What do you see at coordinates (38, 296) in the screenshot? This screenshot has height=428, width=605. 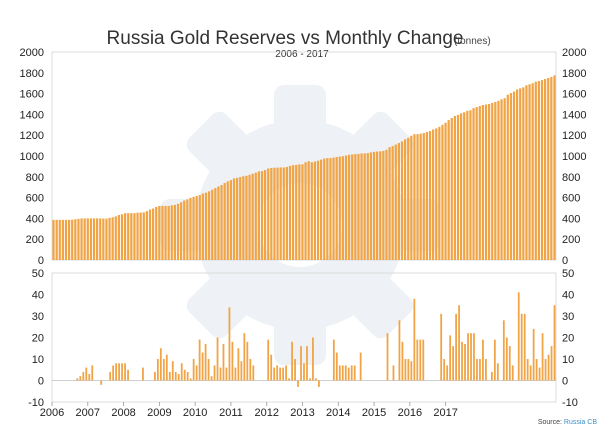 I see `y-tick-label-left: 40` at bounding box center [38, 296].